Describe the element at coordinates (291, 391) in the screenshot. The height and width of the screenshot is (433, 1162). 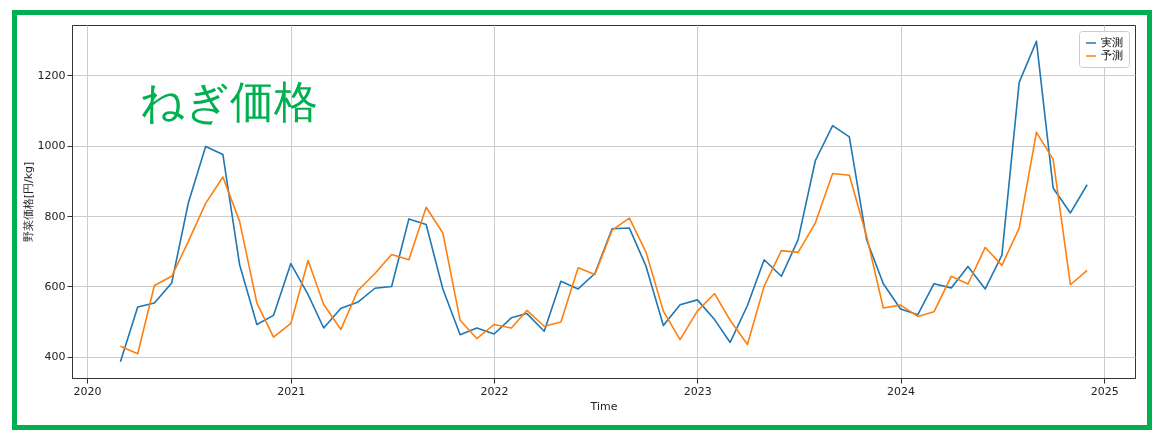
I see `x-tick-label: 2021` at that location.